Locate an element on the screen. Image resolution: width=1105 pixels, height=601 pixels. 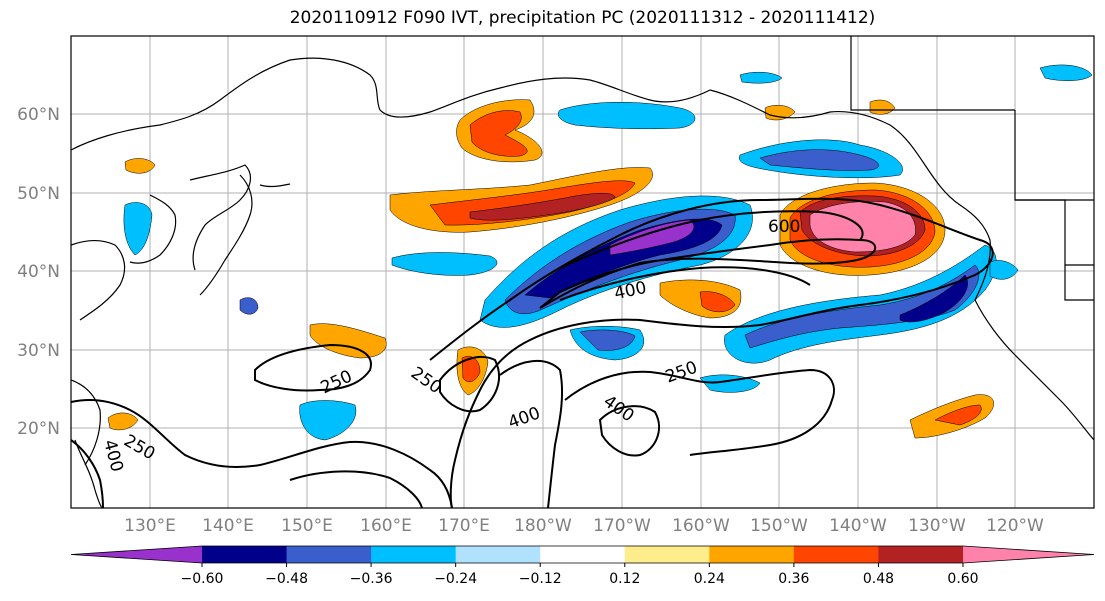
lon-label: 120°W is located at coordinates (1015, 526).